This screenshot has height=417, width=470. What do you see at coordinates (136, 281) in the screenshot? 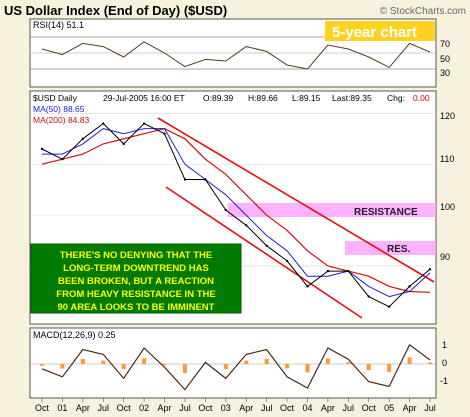
I see `annotation-line-3: BEEN BROKEN, BUT A REACTION` at bounding box center [136, 281].